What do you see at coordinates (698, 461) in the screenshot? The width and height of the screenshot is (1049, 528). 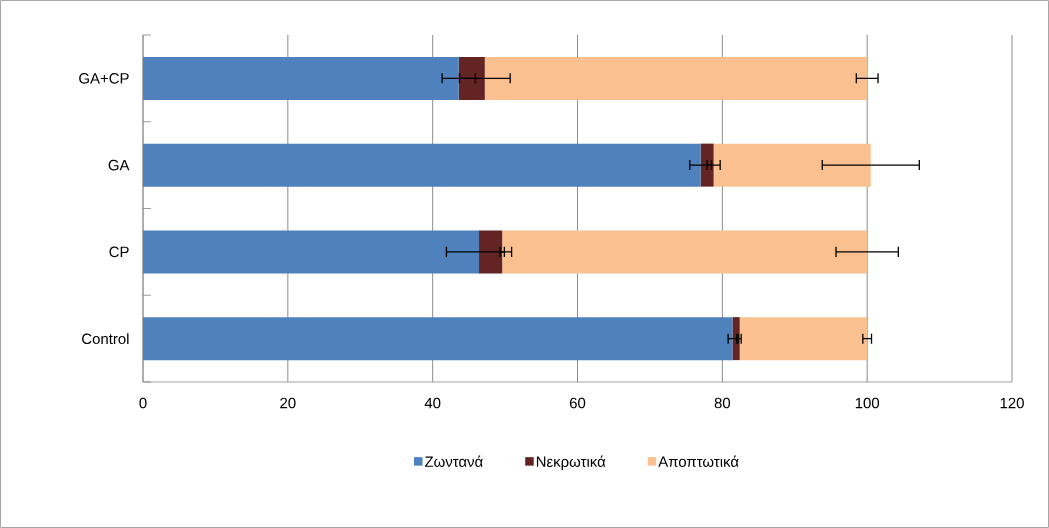 I see `legend-label: Αποπτωτικά` at bounding box center [698, 461].